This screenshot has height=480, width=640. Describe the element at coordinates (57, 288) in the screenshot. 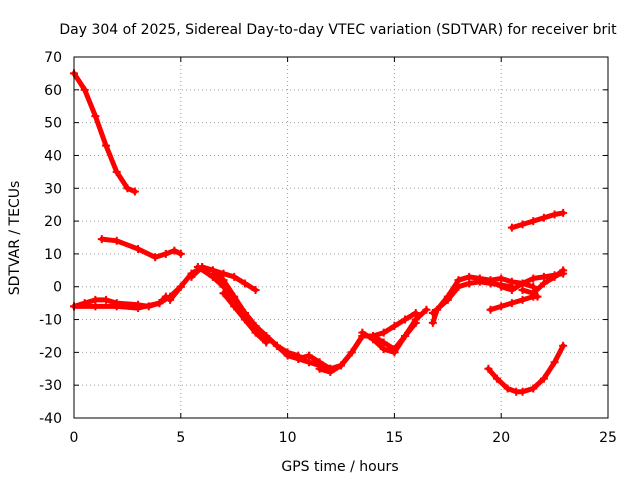

I see `y-tick-label: 0` at that location.